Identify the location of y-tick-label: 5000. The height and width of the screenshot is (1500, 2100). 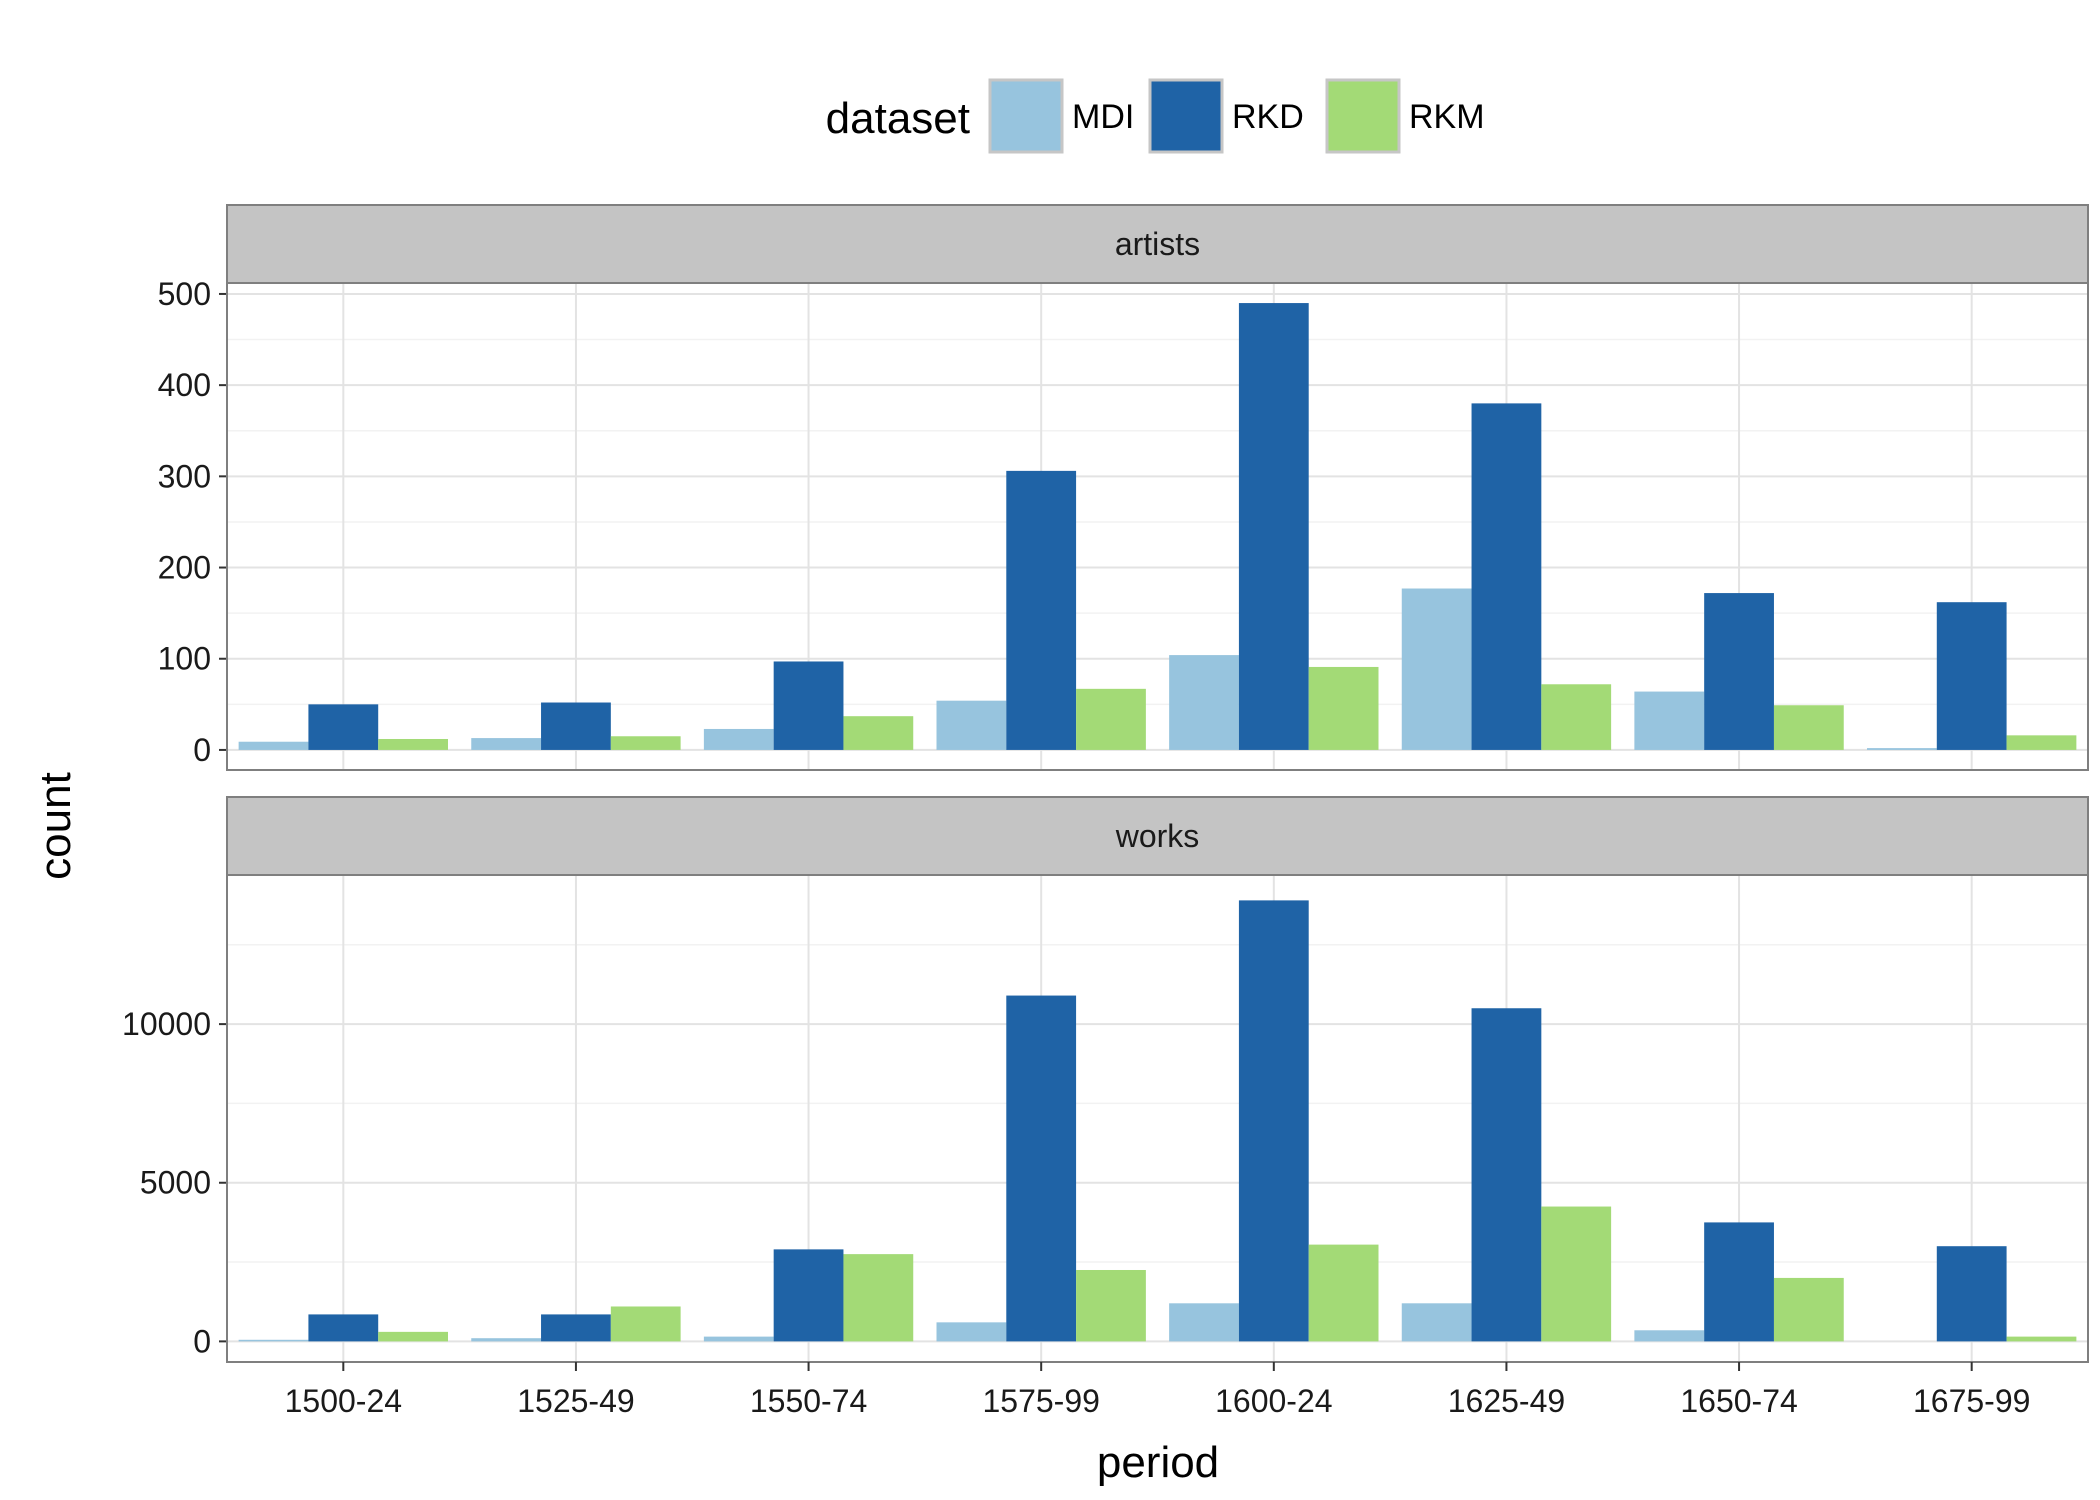
(175, 1183).